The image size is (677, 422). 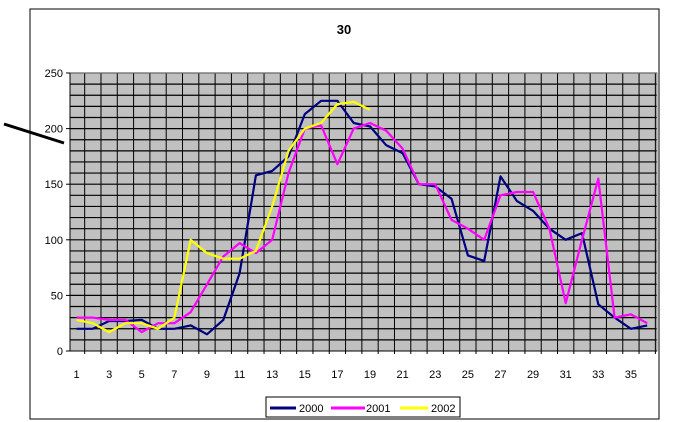 What do you see at coordinates (57, 296) in the screenshot?
I see `y-tick-label: 50` at bounding box center [57, 296].